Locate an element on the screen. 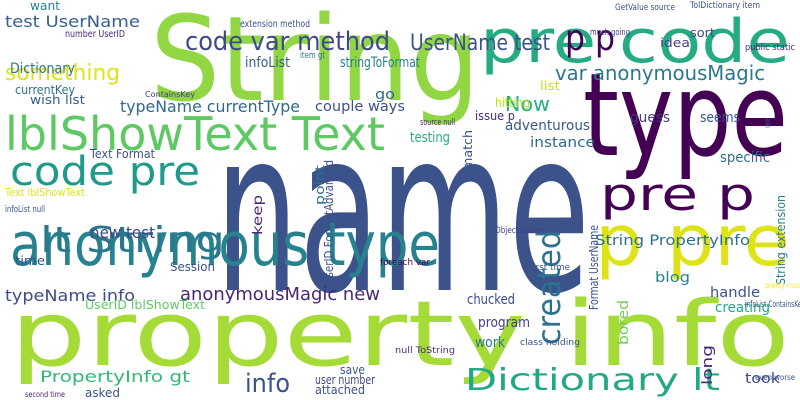  word: Object source is located at coordinates (520, 231).